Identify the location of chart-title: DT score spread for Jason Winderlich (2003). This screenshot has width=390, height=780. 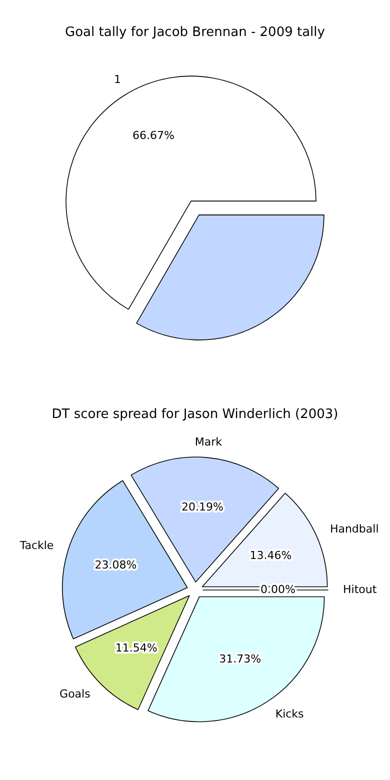
(195, 414).